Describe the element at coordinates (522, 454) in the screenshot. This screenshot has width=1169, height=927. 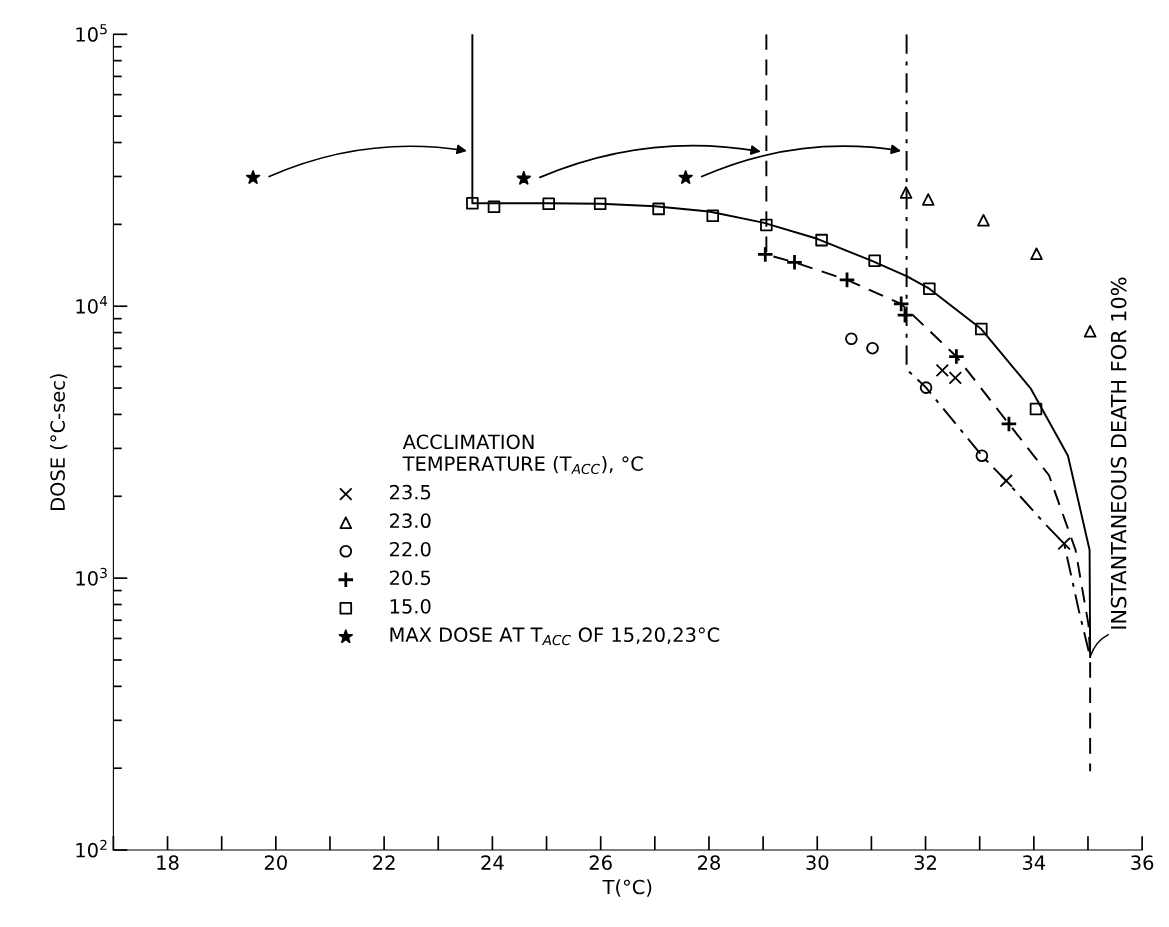
I see `legend-title: ACCLIMATION TEMPERATURE (T$_{ACC}$), °C` at that location.